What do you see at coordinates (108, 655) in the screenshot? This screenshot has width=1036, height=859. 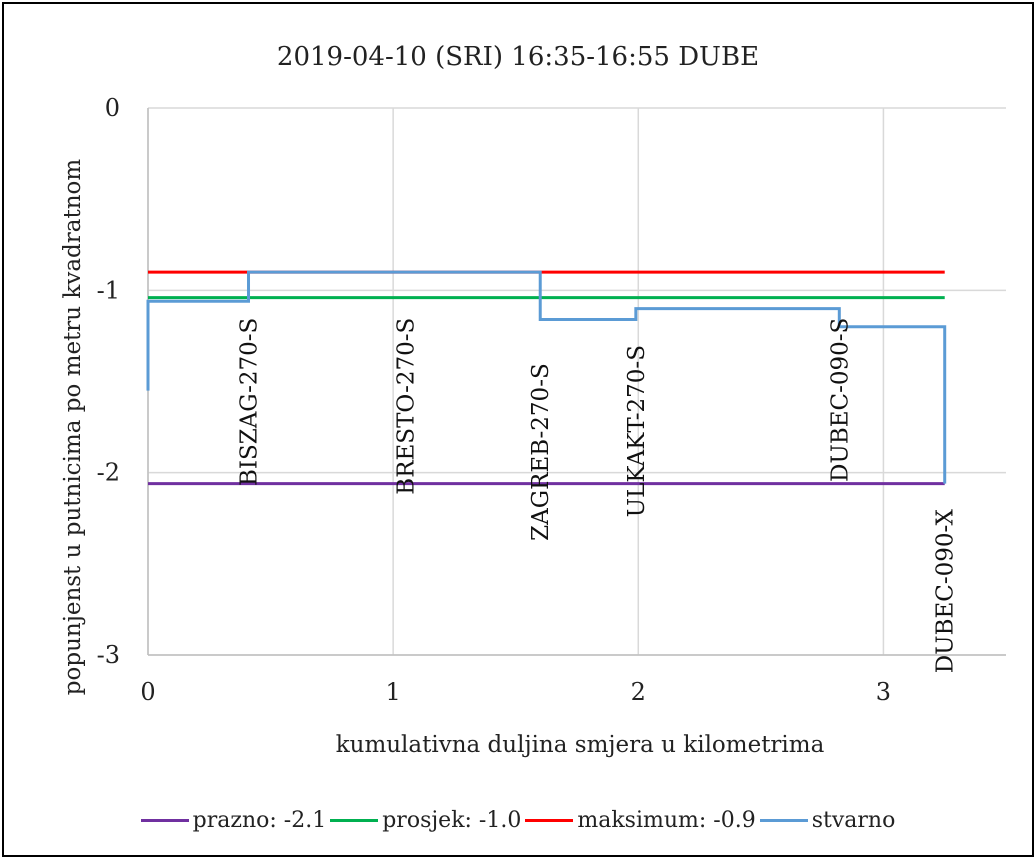 I see `y-tick-label: -3` at bounding box center [108, 655].